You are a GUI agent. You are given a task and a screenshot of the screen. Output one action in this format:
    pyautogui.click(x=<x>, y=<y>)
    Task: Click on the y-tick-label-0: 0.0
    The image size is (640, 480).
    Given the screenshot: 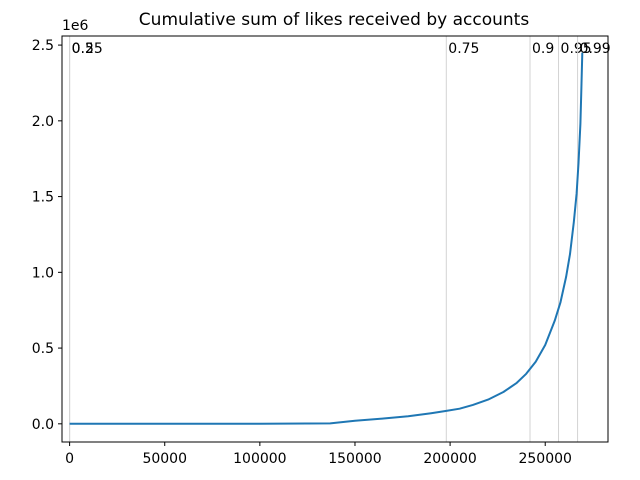 What is the action you would take?
    pyautogui.click(x=43, y=425)
    